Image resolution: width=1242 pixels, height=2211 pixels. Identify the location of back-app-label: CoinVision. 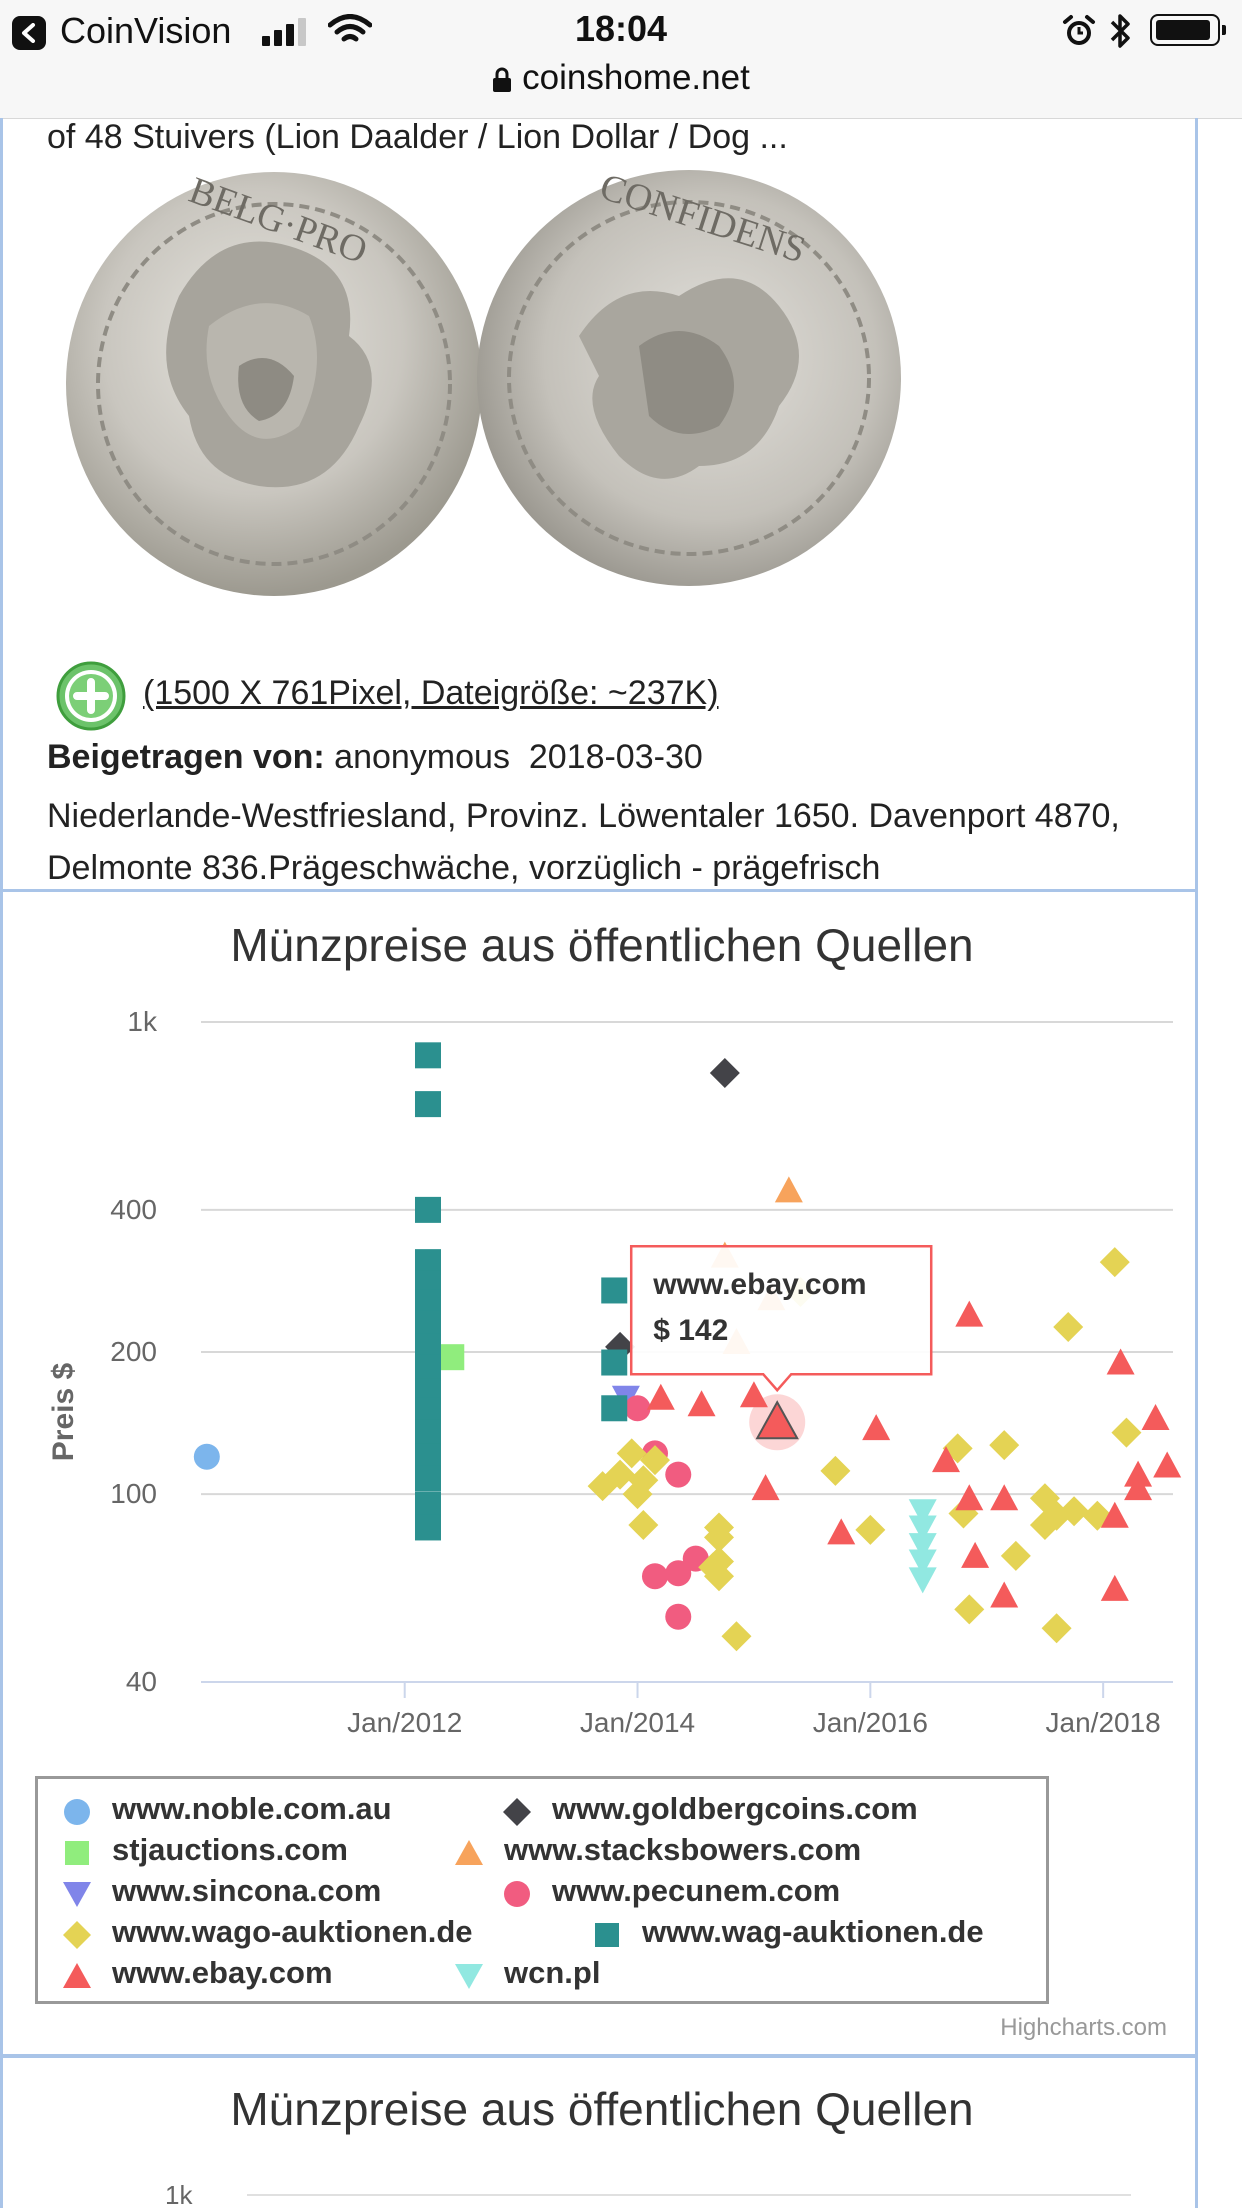
(146, 30).